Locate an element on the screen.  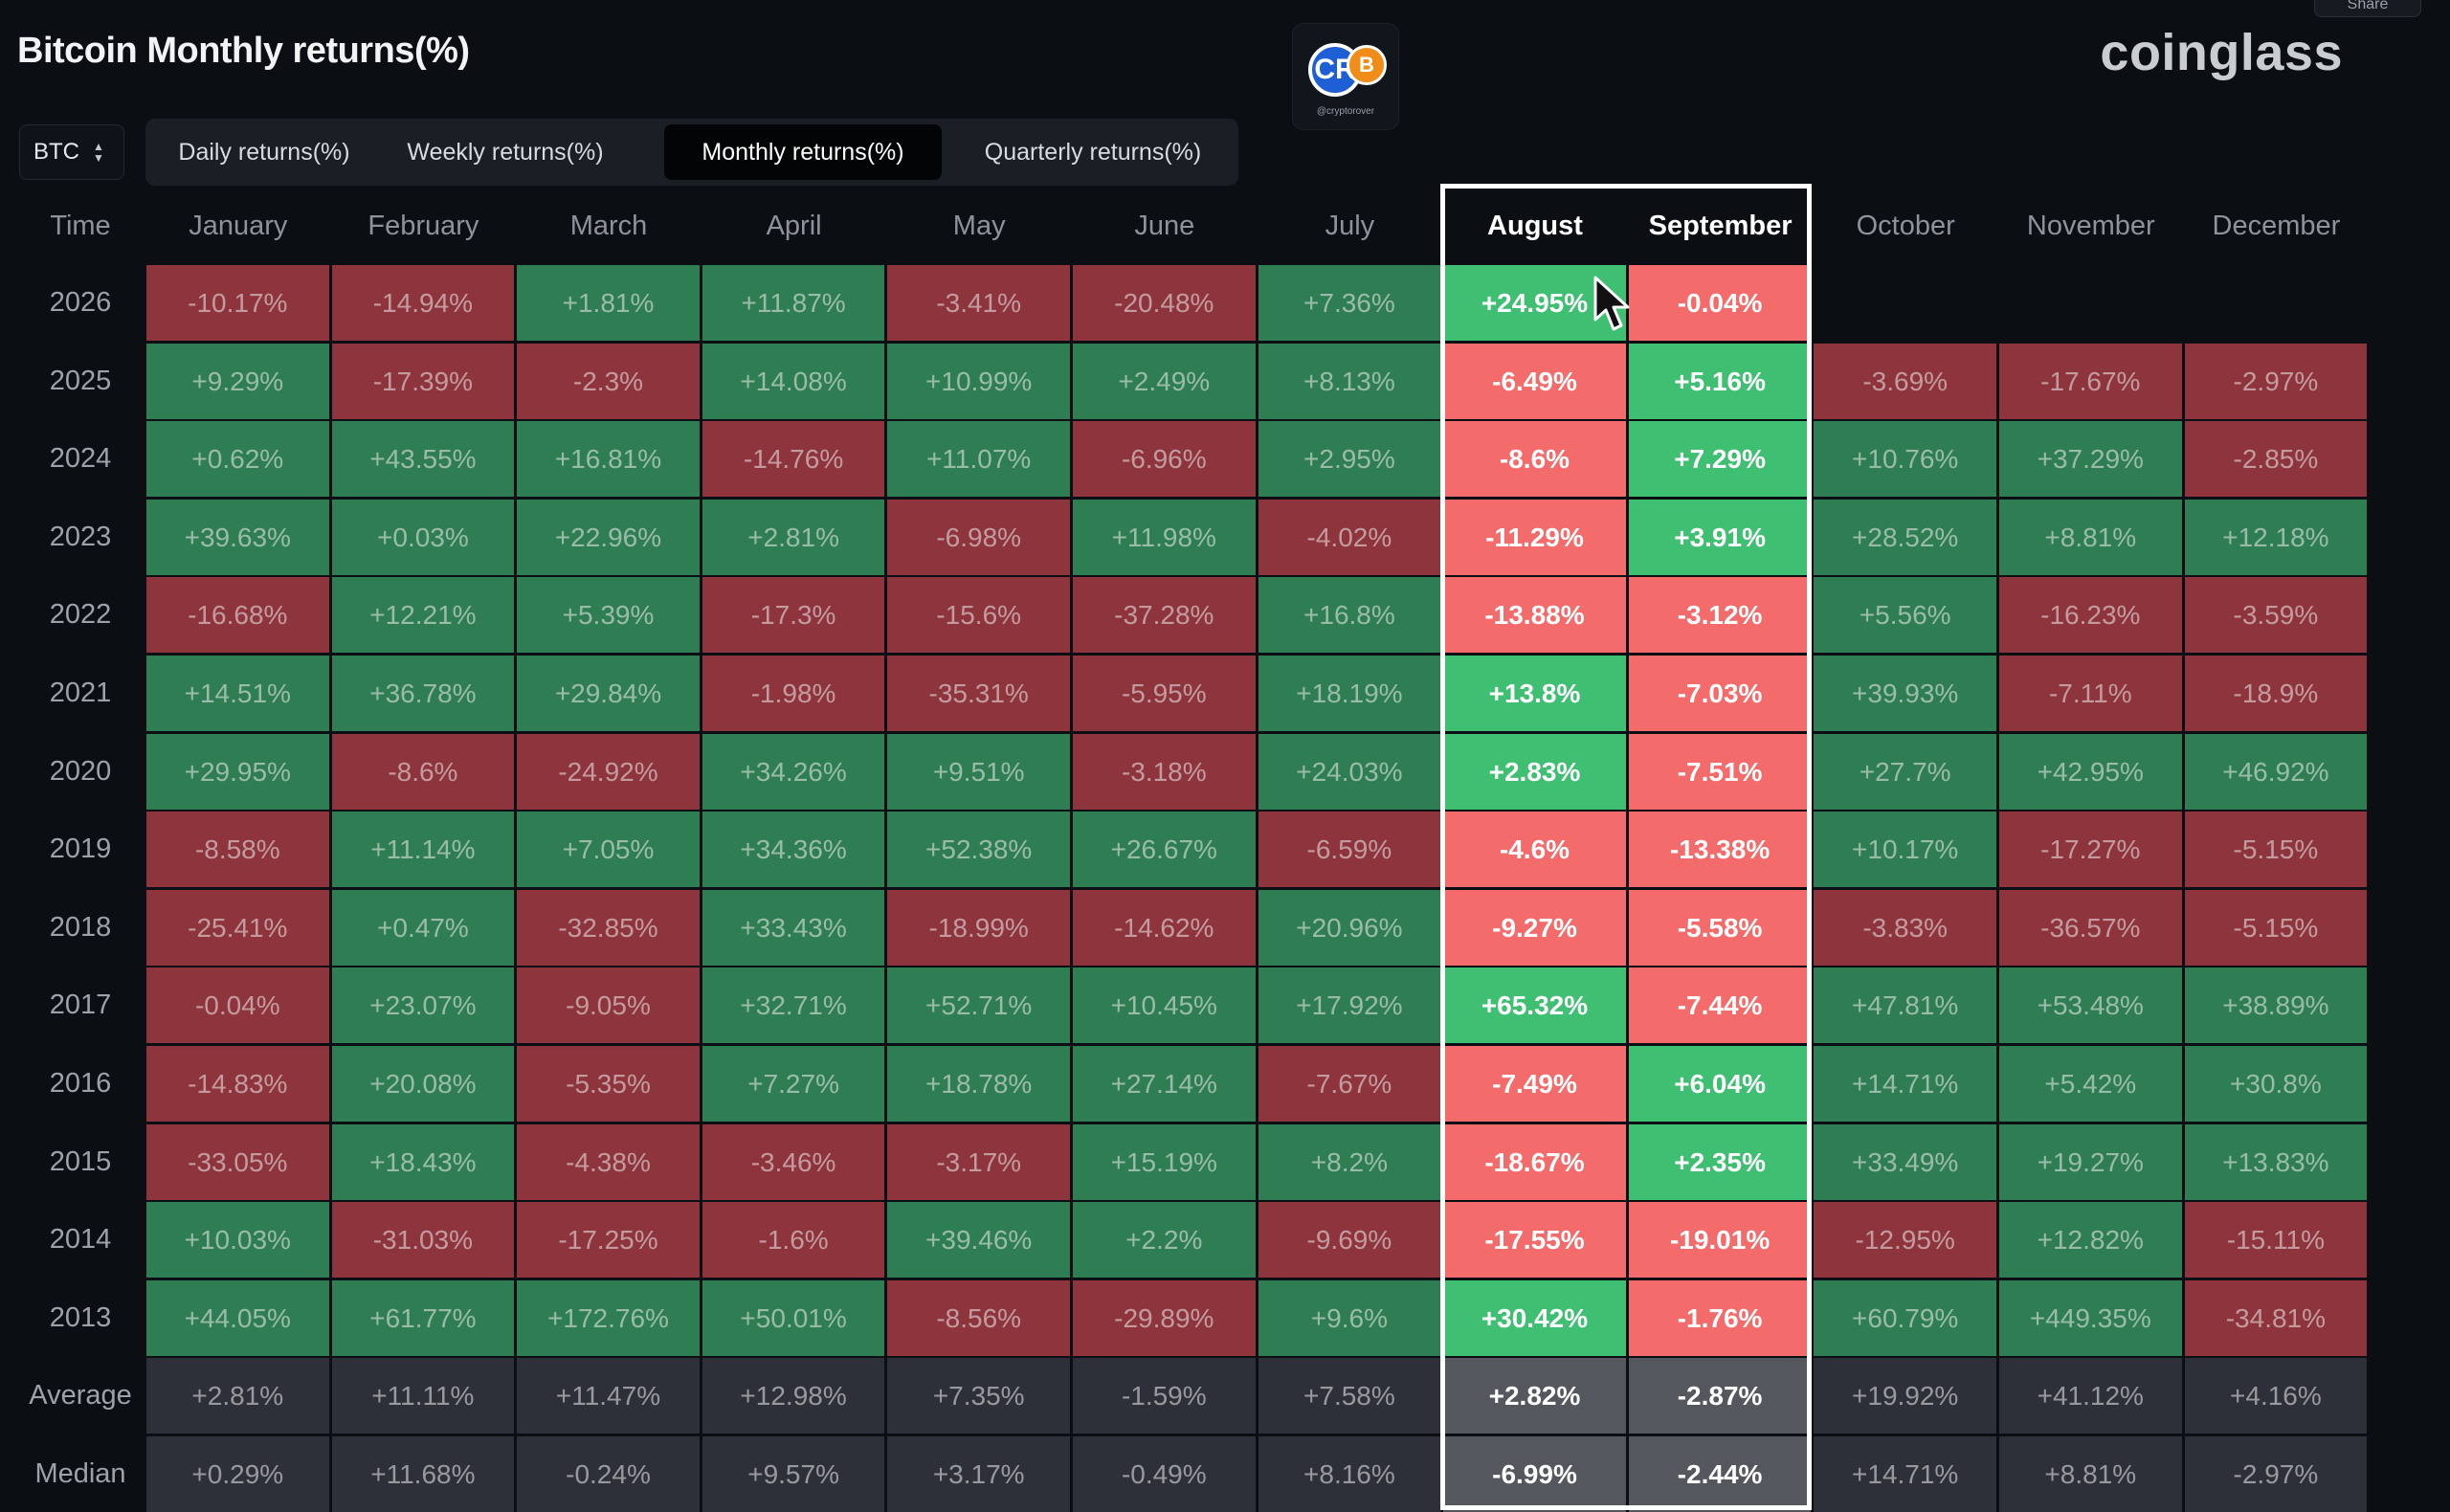
heatmap-cell: +33.43% is located at coordinates (794, 927).